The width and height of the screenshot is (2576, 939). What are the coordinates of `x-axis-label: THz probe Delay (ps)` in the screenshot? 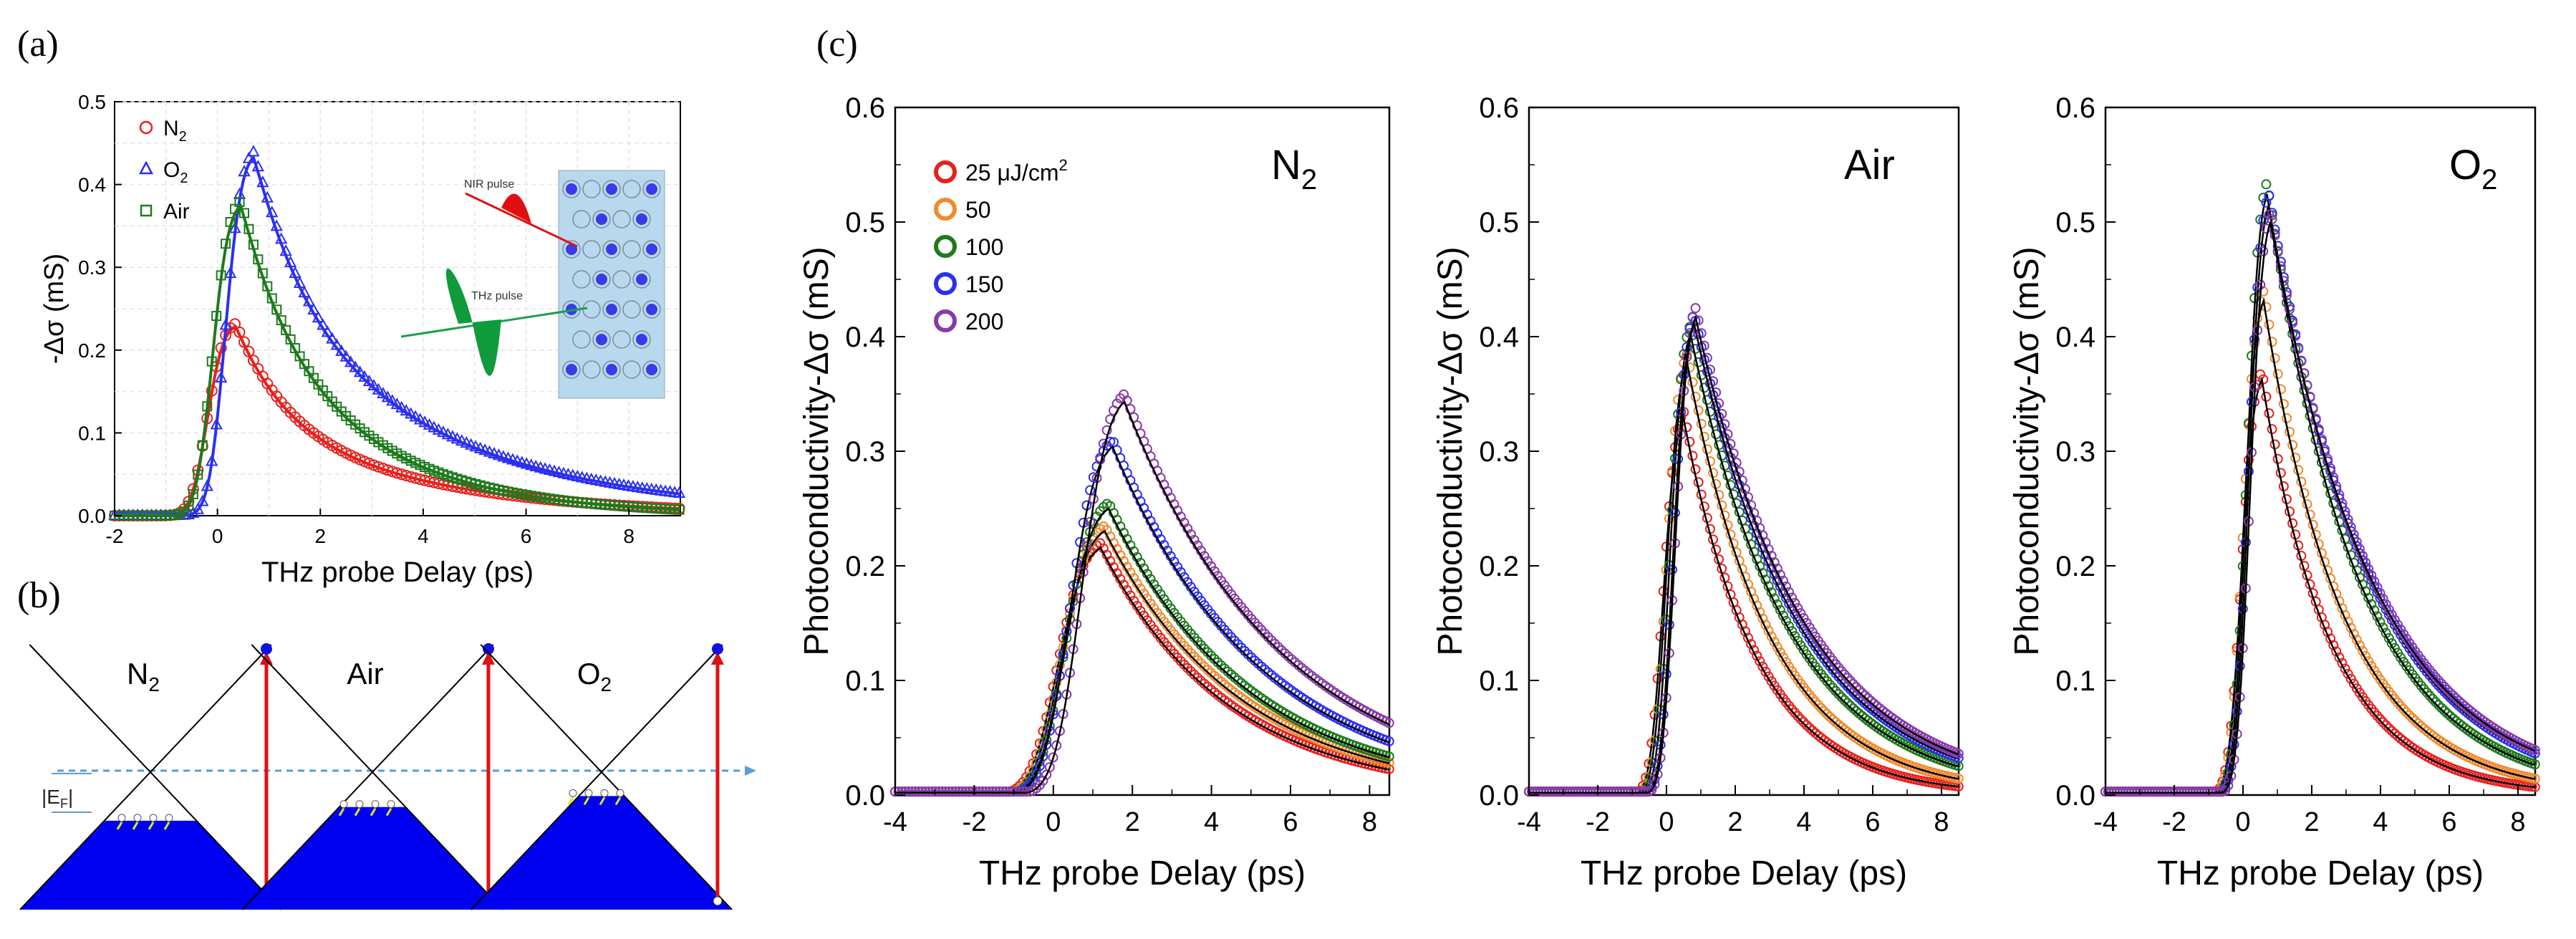 It's located at (2320, 873).